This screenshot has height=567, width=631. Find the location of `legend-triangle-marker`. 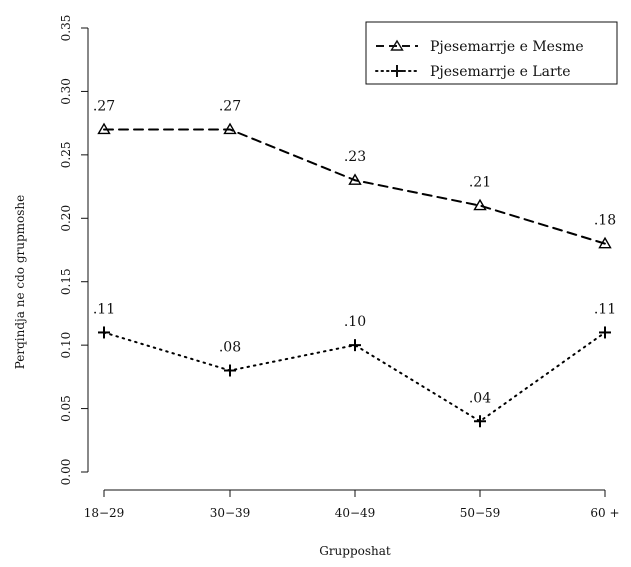

legend-triangle-marker is located at coordinates (397, 45).